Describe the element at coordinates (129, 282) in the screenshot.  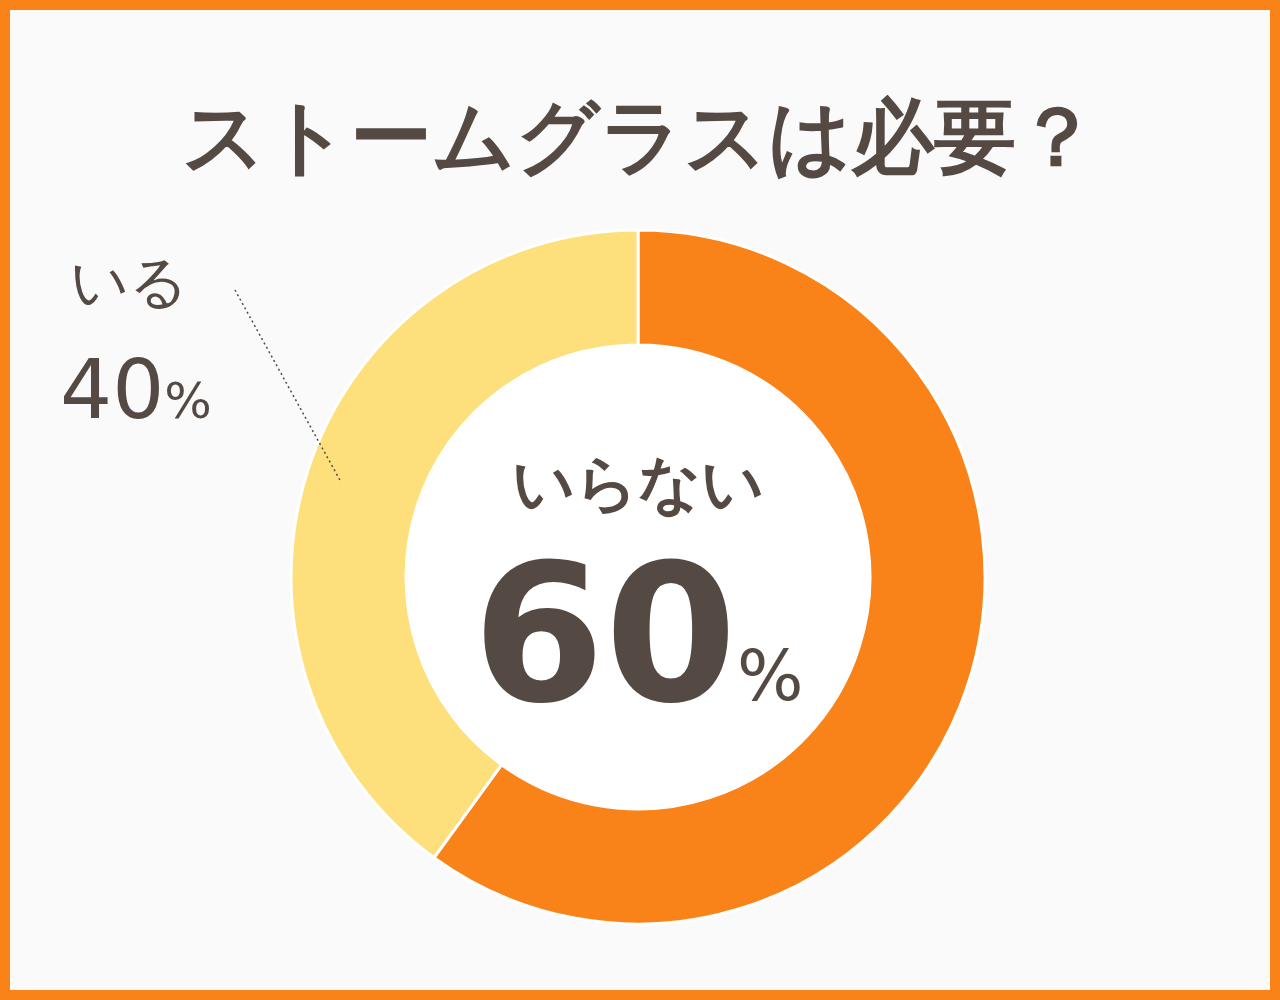
I see `category-label: いる` at that location.